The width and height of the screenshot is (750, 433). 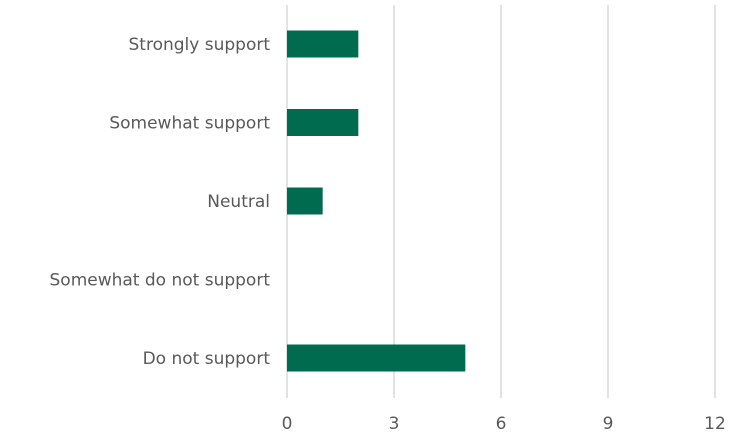 What do you see at coordinates (189, 124) in the screenshot?
I see `category-label: Somewhat support` at bounding box center [189, 124].